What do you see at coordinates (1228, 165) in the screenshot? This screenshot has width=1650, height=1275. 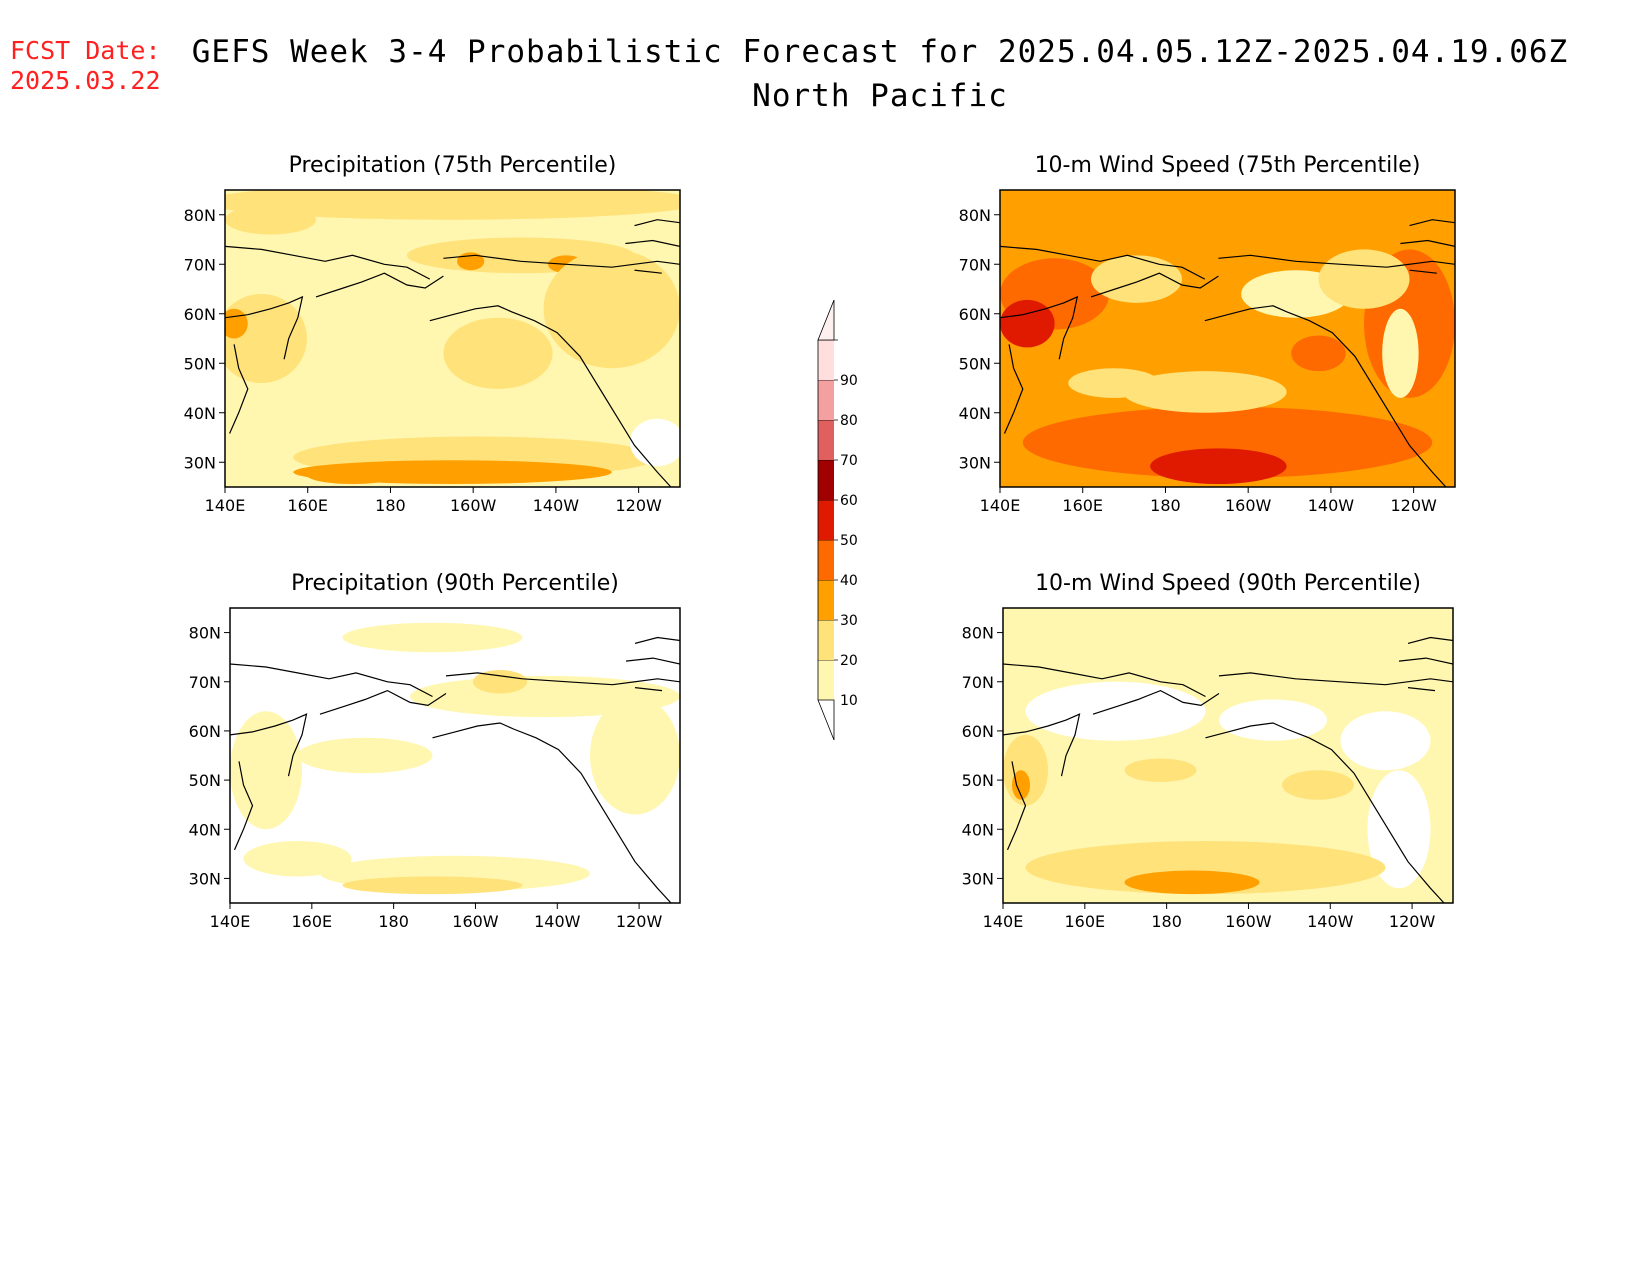 I see `panel-title: 10-m Wind Speed (75th Percentile)` at bounding box center [1228, 165].